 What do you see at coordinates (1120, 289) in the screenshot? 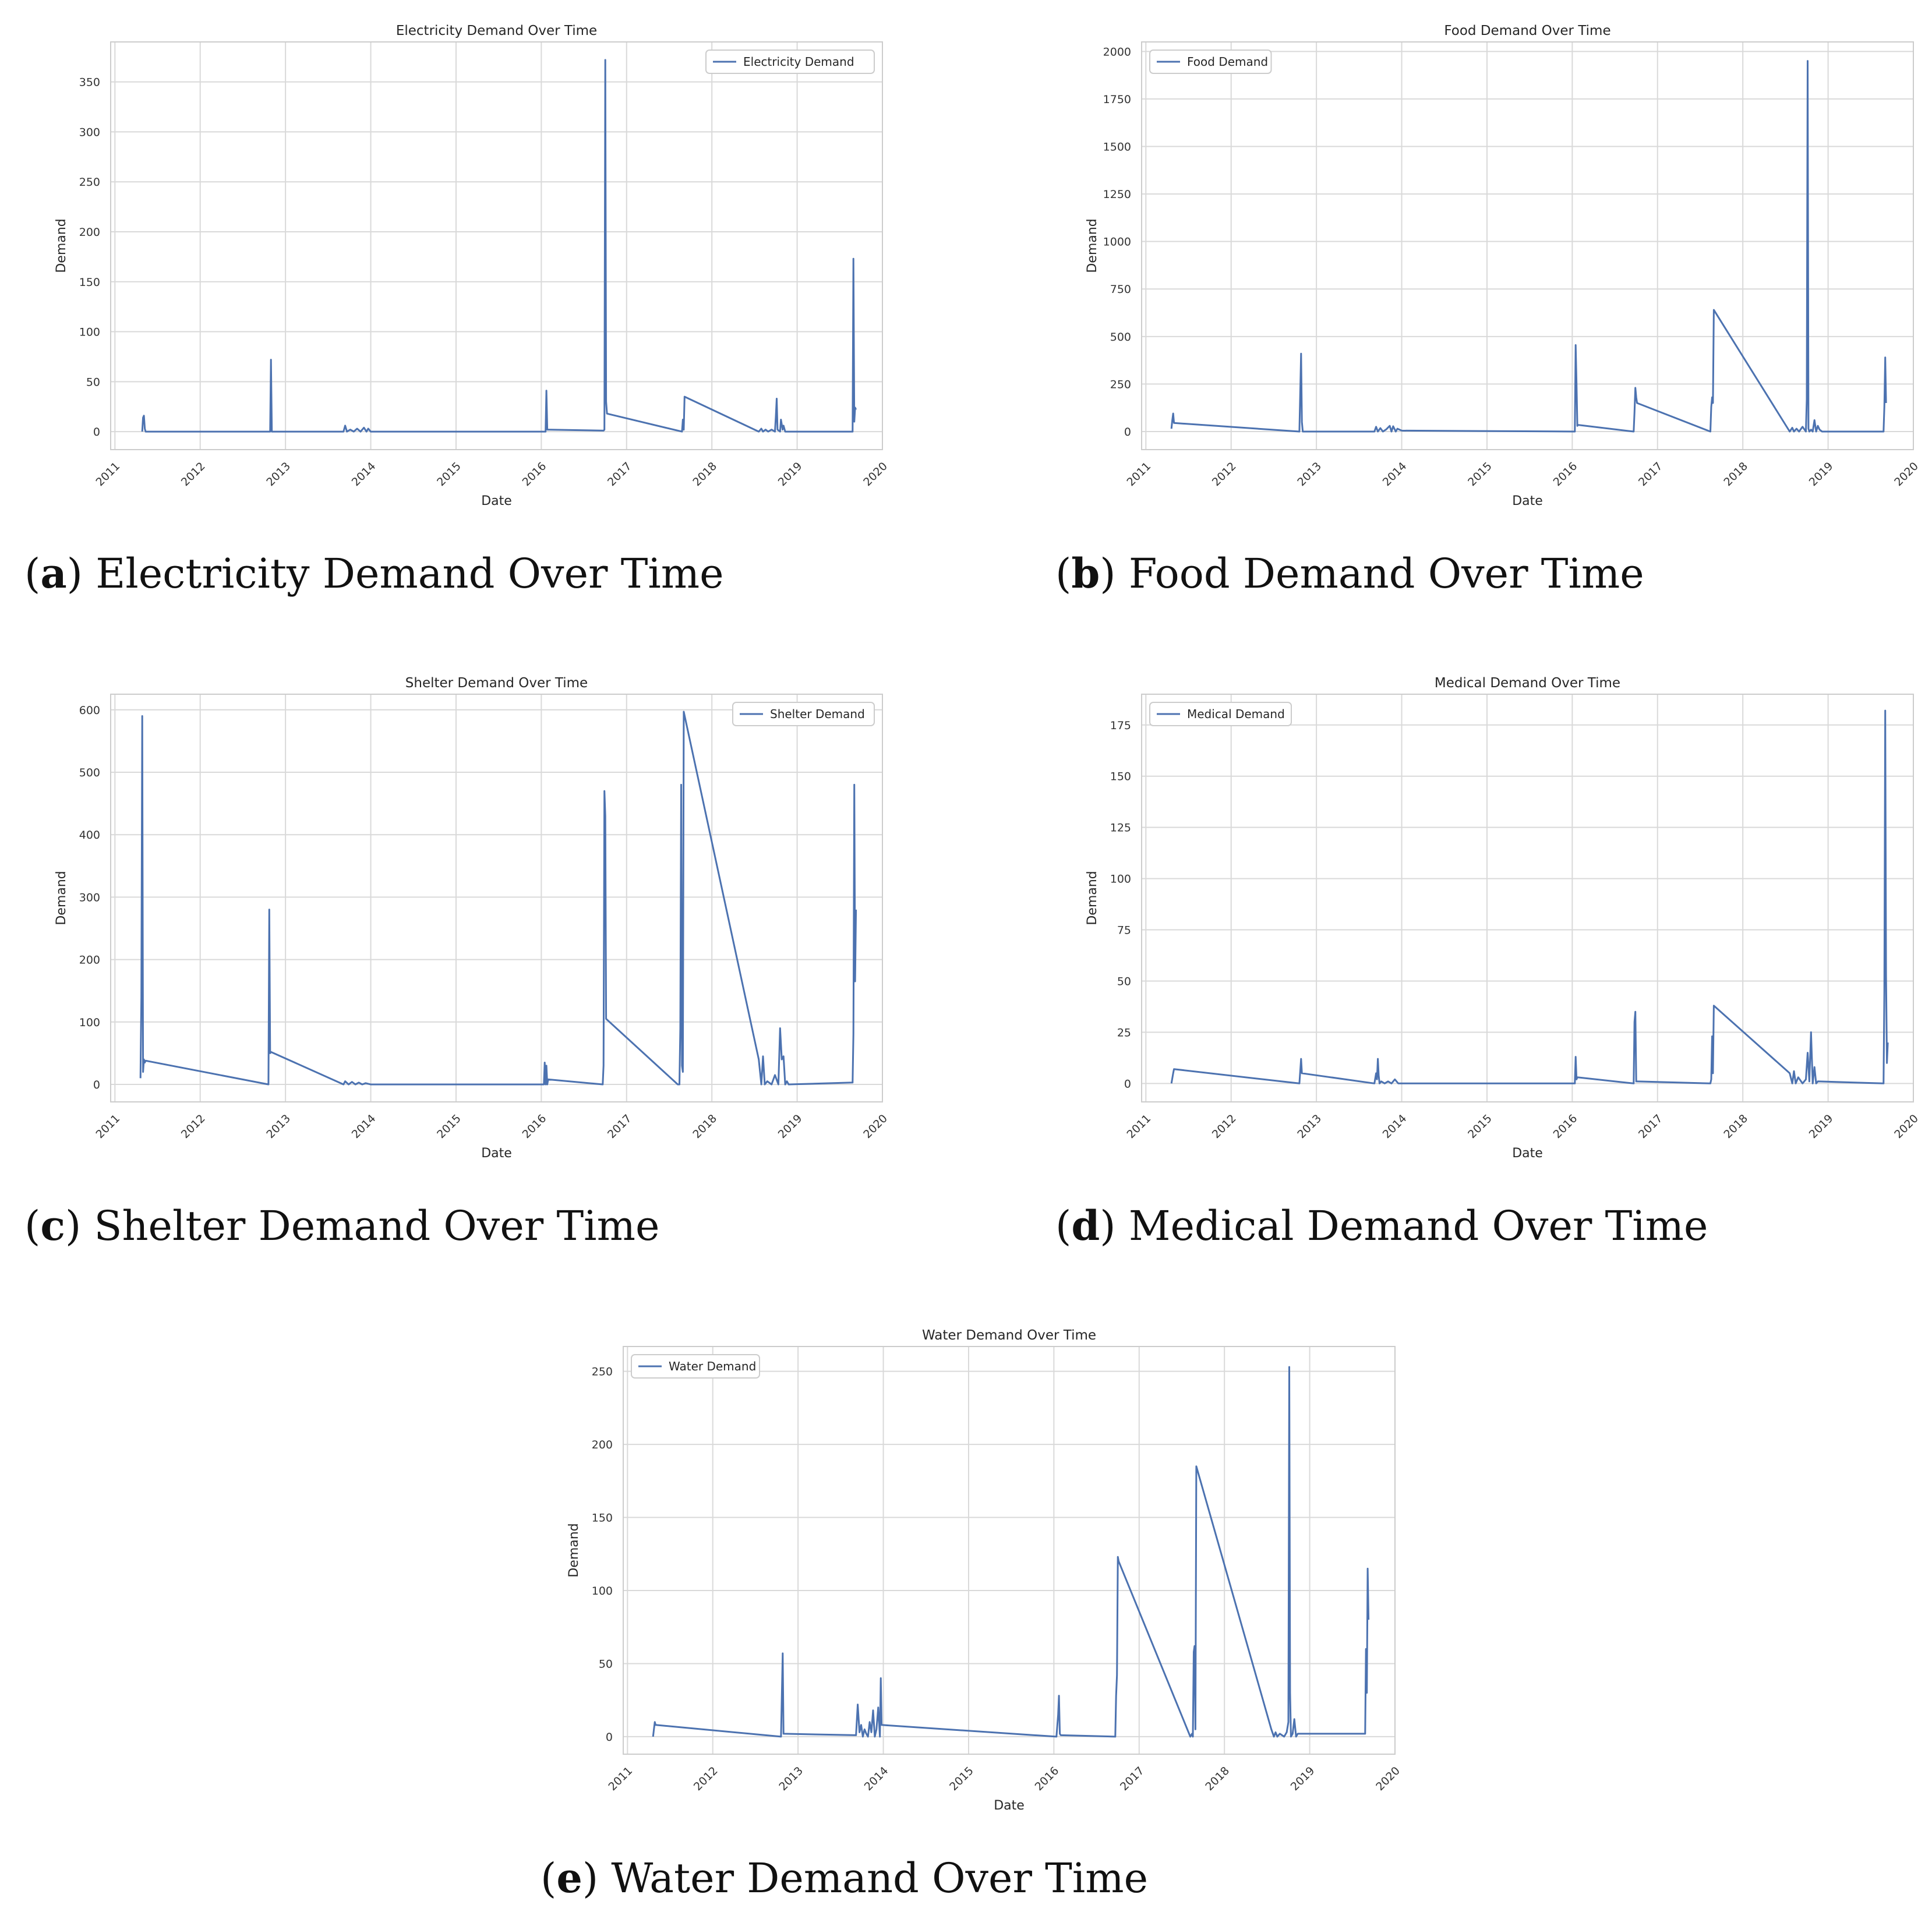
I see `y-tick-label: 750` at bounding box center [1120, 289].